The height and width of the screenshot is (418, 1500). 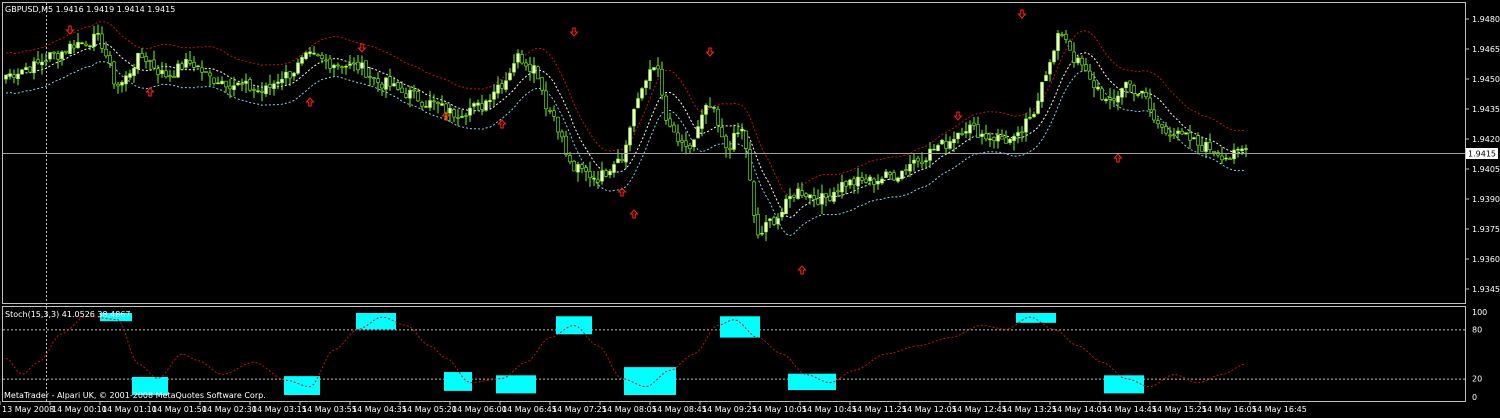 What do you see at coordinates (1022, 14) in the screenshot?
I see `sell-signal-arrow` at bounding box center [1022, 14].